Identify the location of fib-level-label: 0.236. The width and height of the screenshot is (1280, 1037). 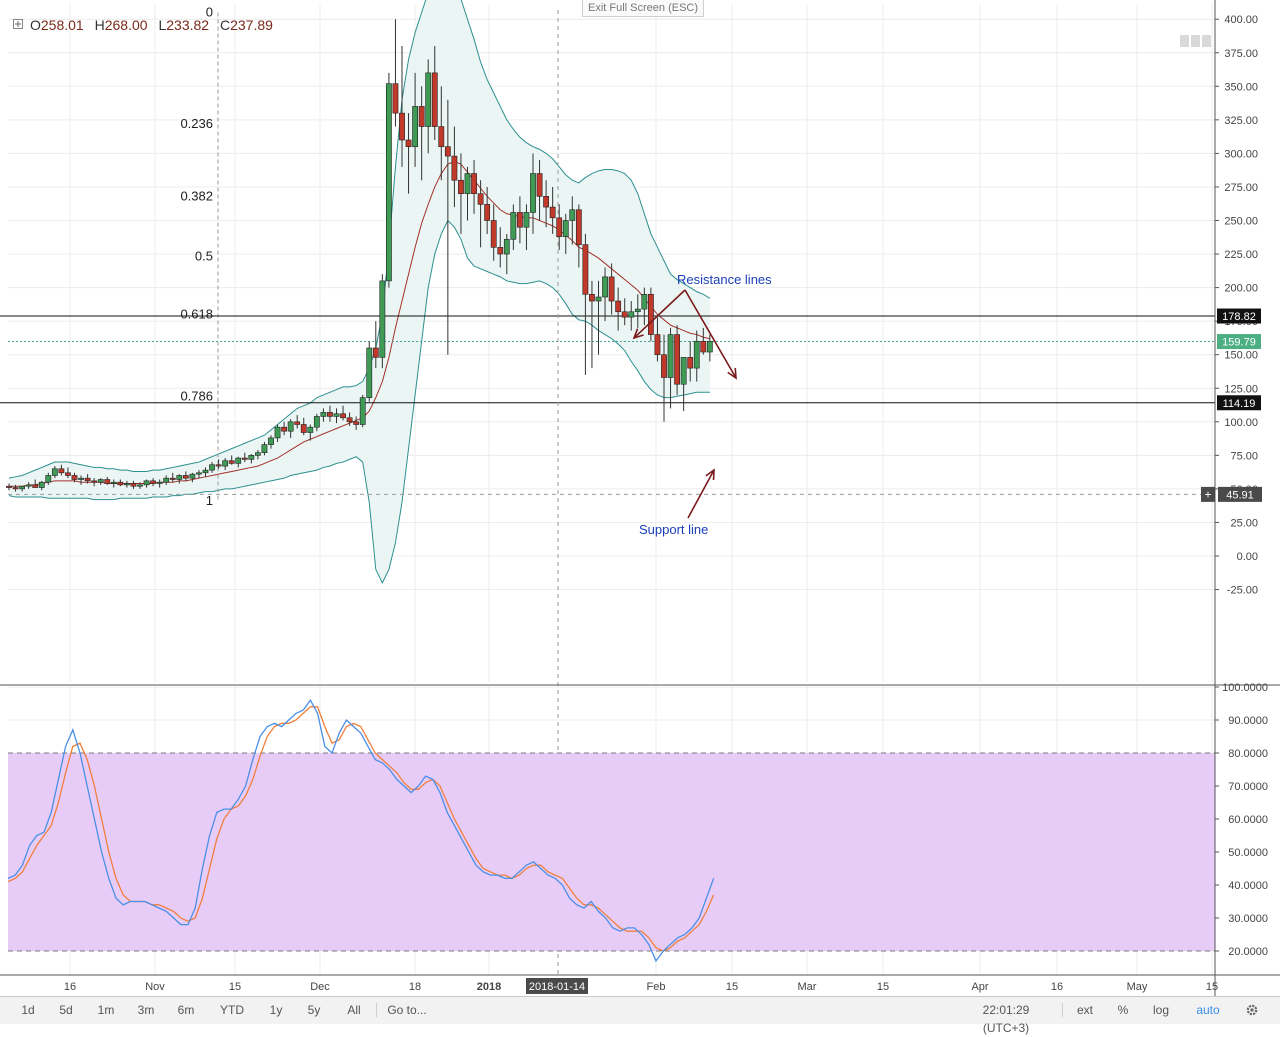
(196, 123).